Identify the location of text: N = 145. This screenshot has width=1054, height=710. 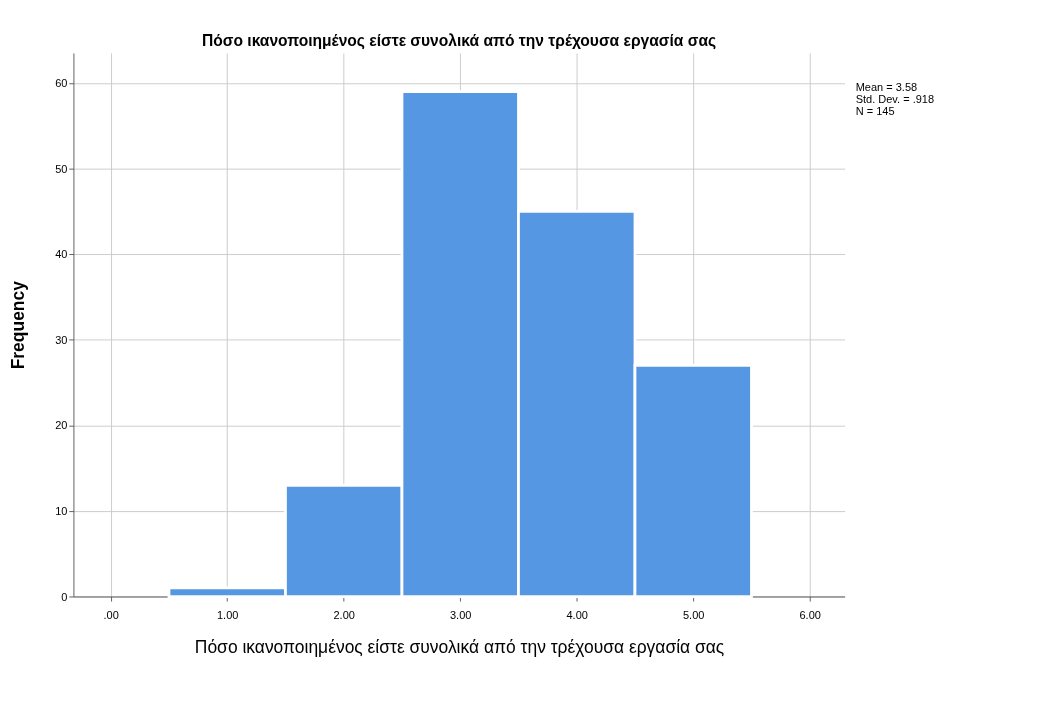
(875, 110).